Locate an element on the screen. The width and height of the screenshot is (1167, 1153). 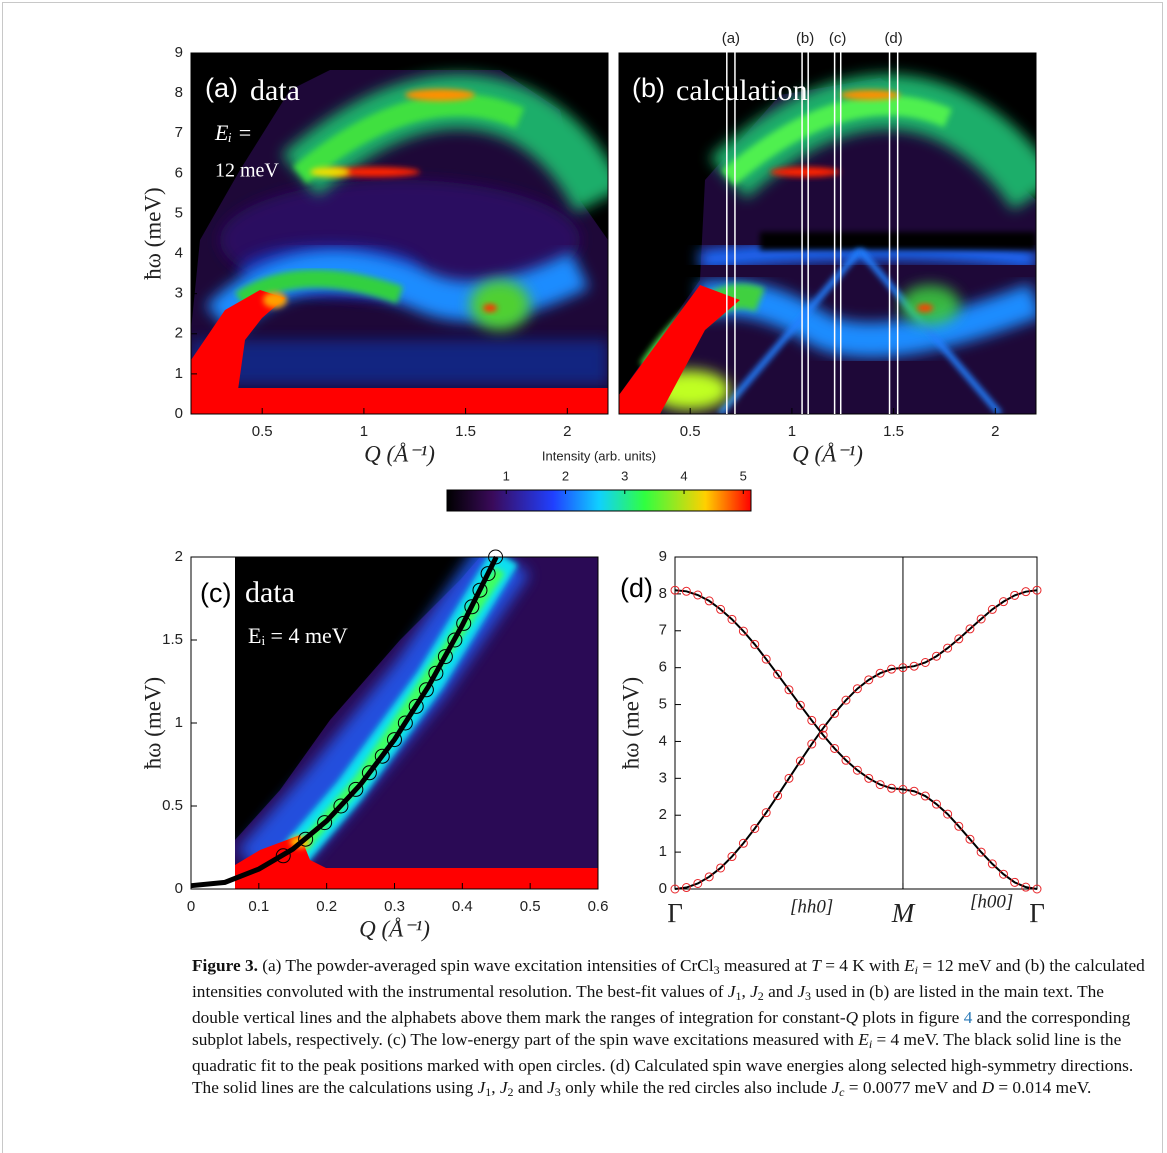
annotation: Eᵢ = 4 meV is located at coordinates (298, 635).